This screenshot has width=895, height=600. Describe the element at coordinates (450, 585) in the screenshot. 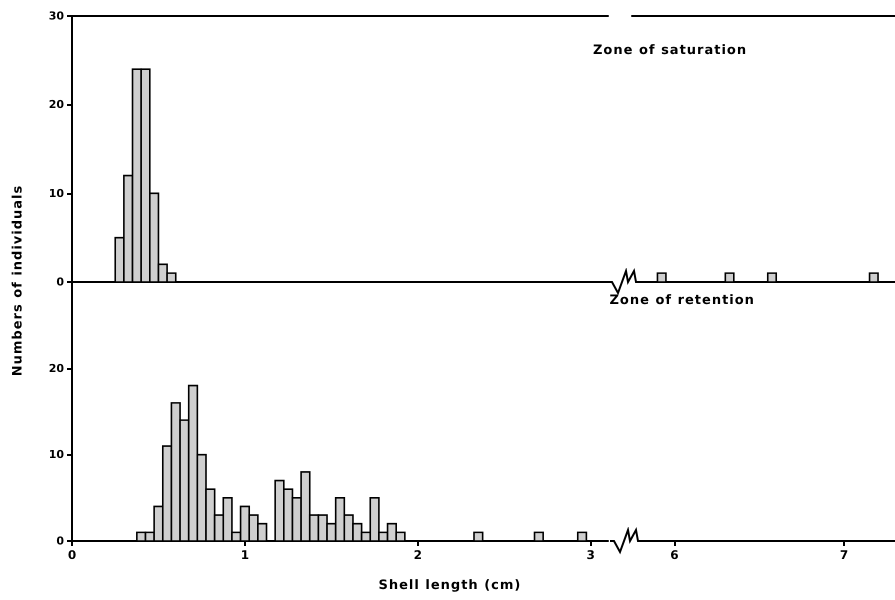

I see `x-axis-title: Shell length (cm)` at that location.